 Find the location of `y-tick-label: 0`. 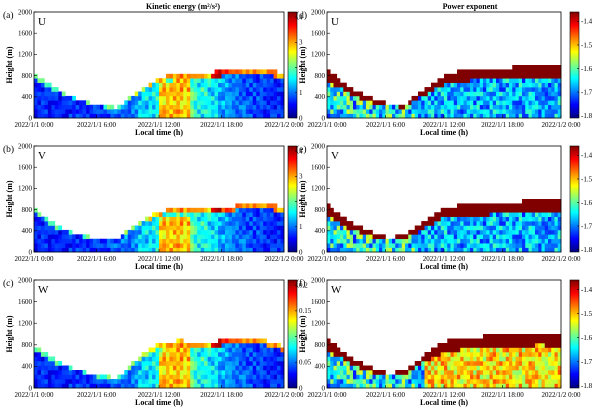

y-tick-label: 0 is located at coordinates (324, 388).